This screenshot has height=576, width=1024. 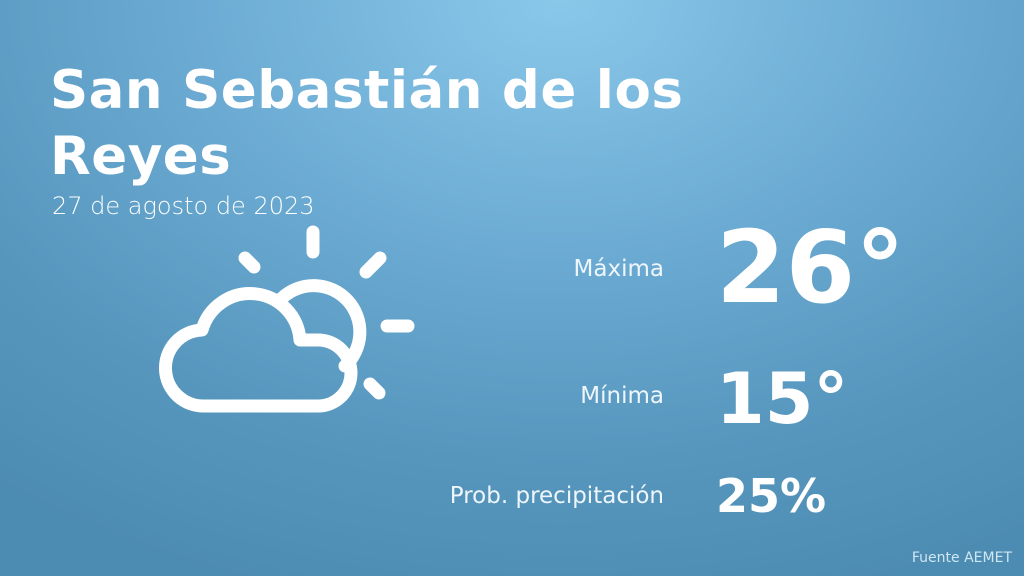 I want to click on forecast-date: 27 de agosto de 2023, so click(x=183, y=206).